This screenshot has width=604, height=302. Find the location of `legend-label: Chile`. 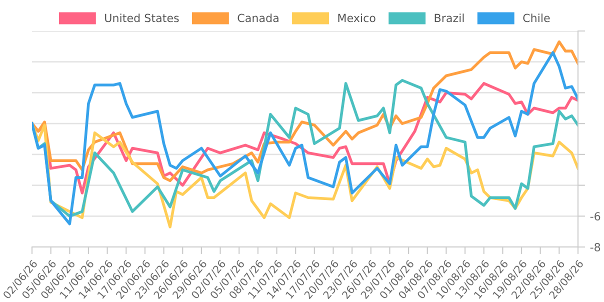

legend-label: Chile is located at coordinates (536, 18).